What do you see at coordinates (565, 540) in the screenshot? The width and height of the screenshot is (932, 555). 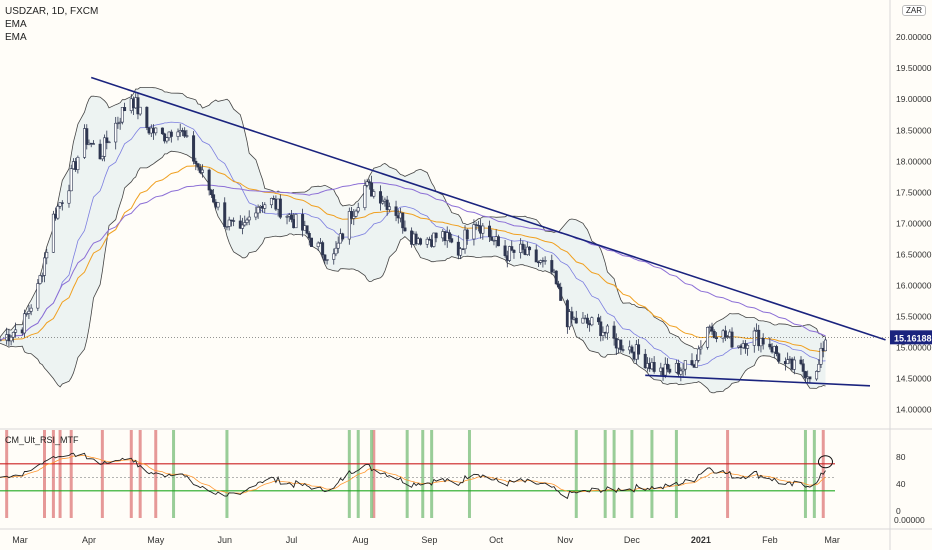 I see `time-tick-label: Nov` at bounding box center [565, 540].